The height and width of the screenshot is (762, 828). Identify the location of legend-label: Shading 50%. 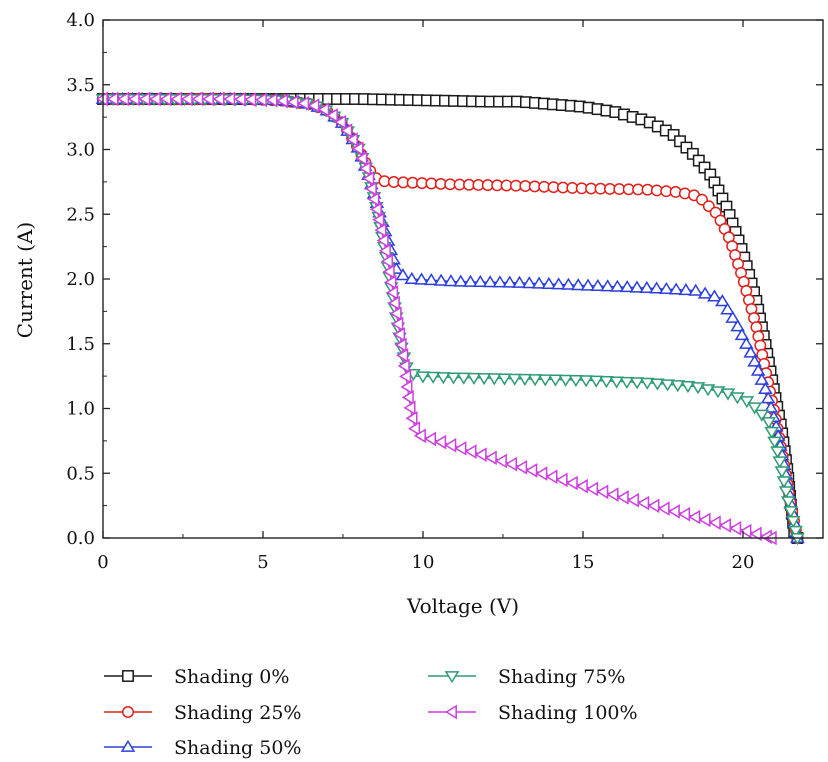
(238, 748).